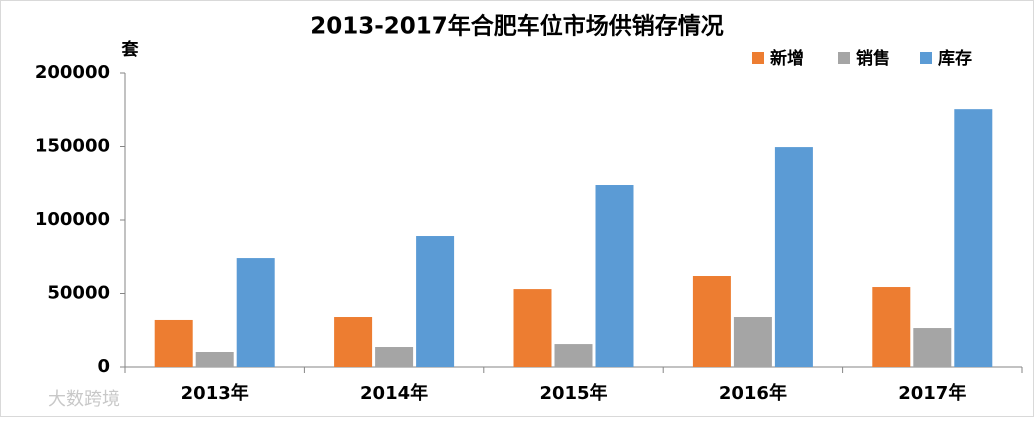 The height and width of the screenshot is (421, 1034). Describe the element at coordinates (955, 58) in the screenshot. I see `legend-label: 库存` at that location.